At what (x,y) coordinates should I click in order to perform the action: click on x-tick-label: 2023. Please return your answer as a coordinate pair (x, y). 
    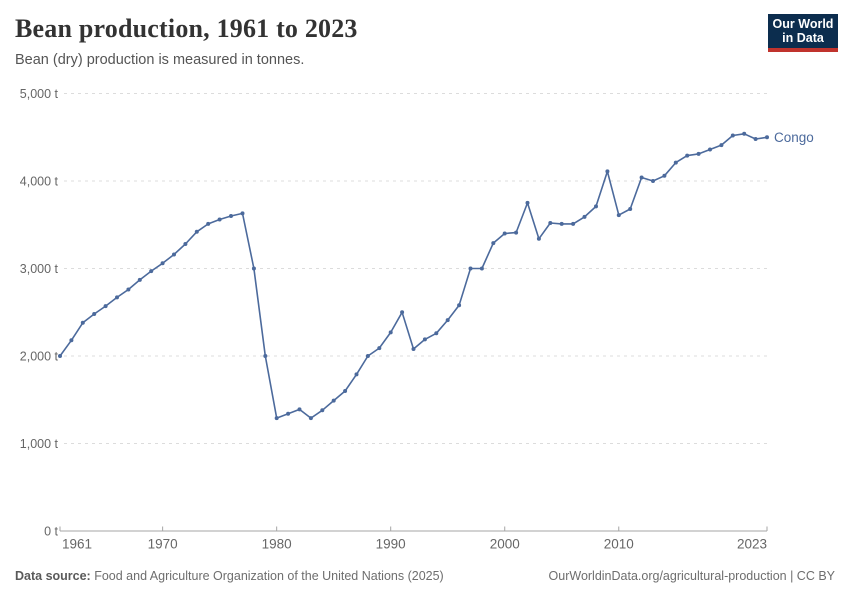
    Looking at the image, I should click on (752, 544).